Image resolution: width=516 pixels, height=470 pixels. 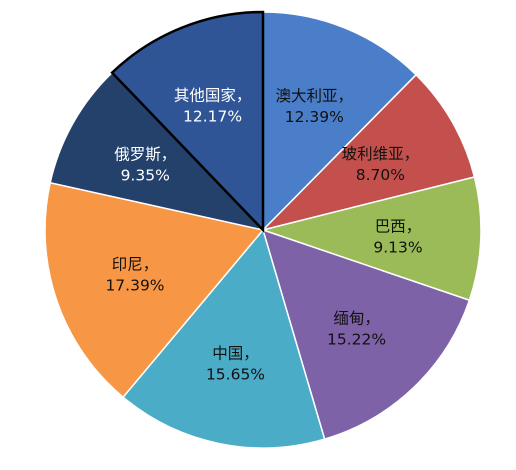 I want to click on slice-name-label: 澳大利亚，, so click(x=315, y=96).